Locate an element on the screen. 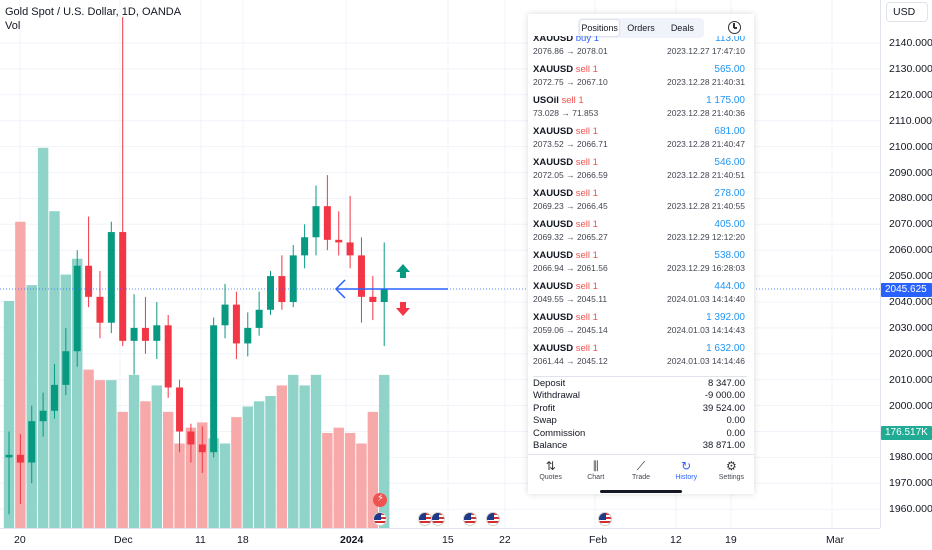 The width and height of the screenshot is (932, 550). price-axis-label: 2030.000 is located at coordinates (910, 327).